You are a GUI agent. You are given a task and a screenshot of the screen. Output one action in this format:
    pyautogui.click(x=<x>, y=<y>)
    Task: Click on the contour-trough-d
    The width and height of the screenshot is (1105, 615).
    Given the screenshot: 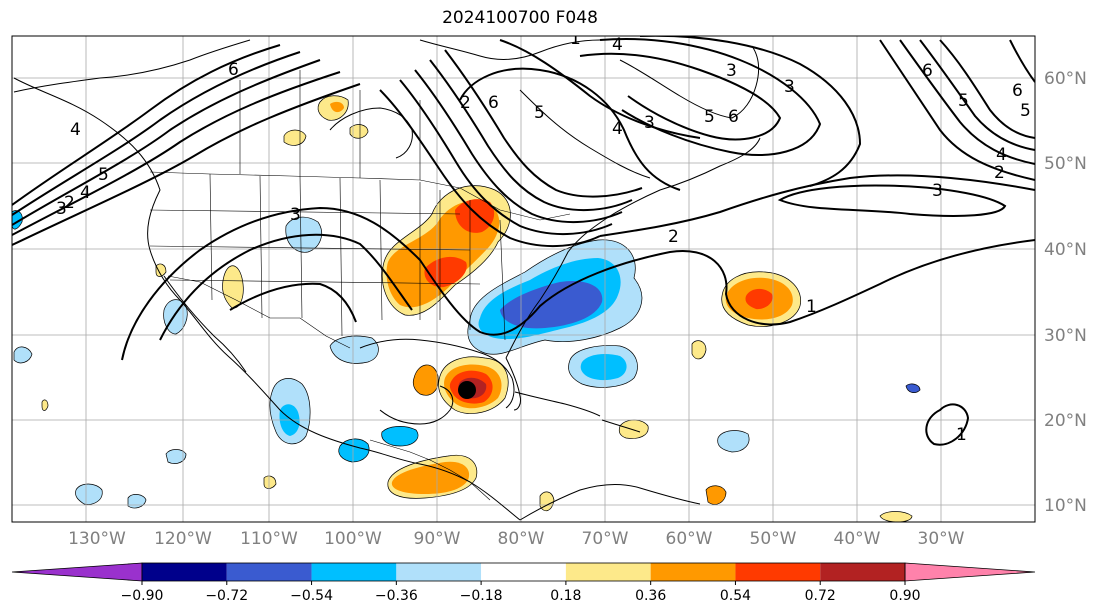 What is the action you would take?
    pyautogui.click(x=531, y=135)
    